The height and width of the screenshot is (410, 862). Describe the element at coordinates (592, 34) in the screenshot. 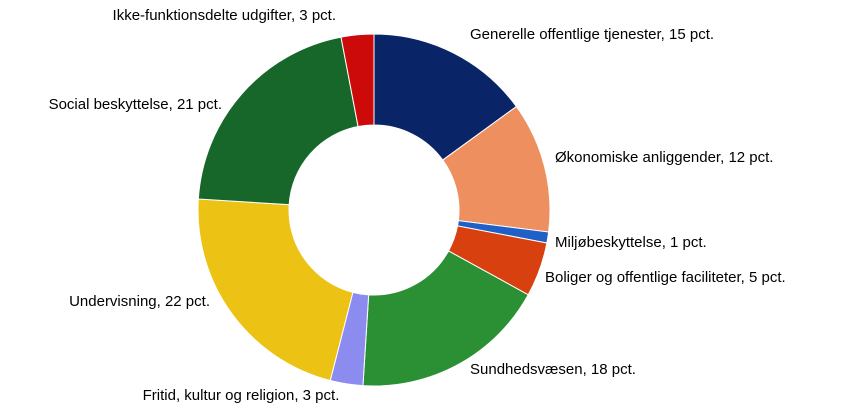

I see `segment-label: Generelle offentlige tjenester, 15 pct.` at that location.